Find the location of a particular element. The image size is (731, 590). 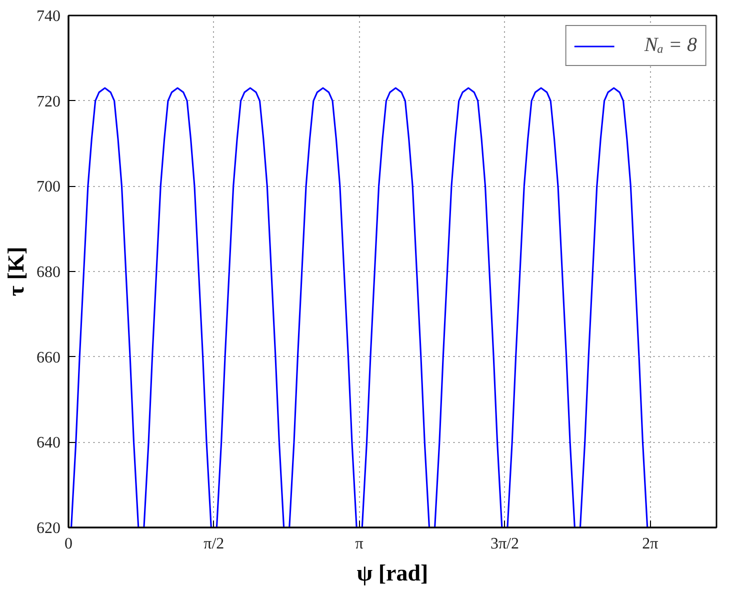

x-tick-label: π/2 is located at coordinates (214, 544).